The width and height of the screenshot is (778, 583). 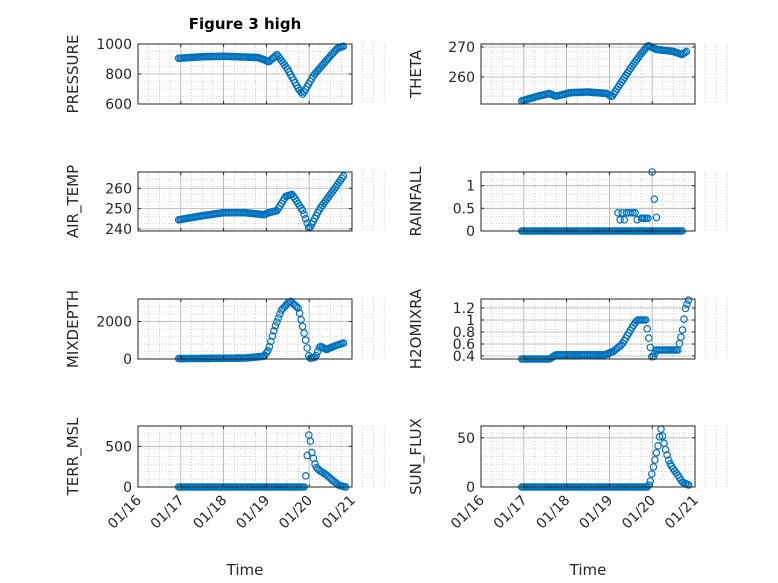 What do you see at coordinates (639, 513) in the screenshot?
I see `panel-7-x-tick-label: 01/20` at bounding box center [639, 513].